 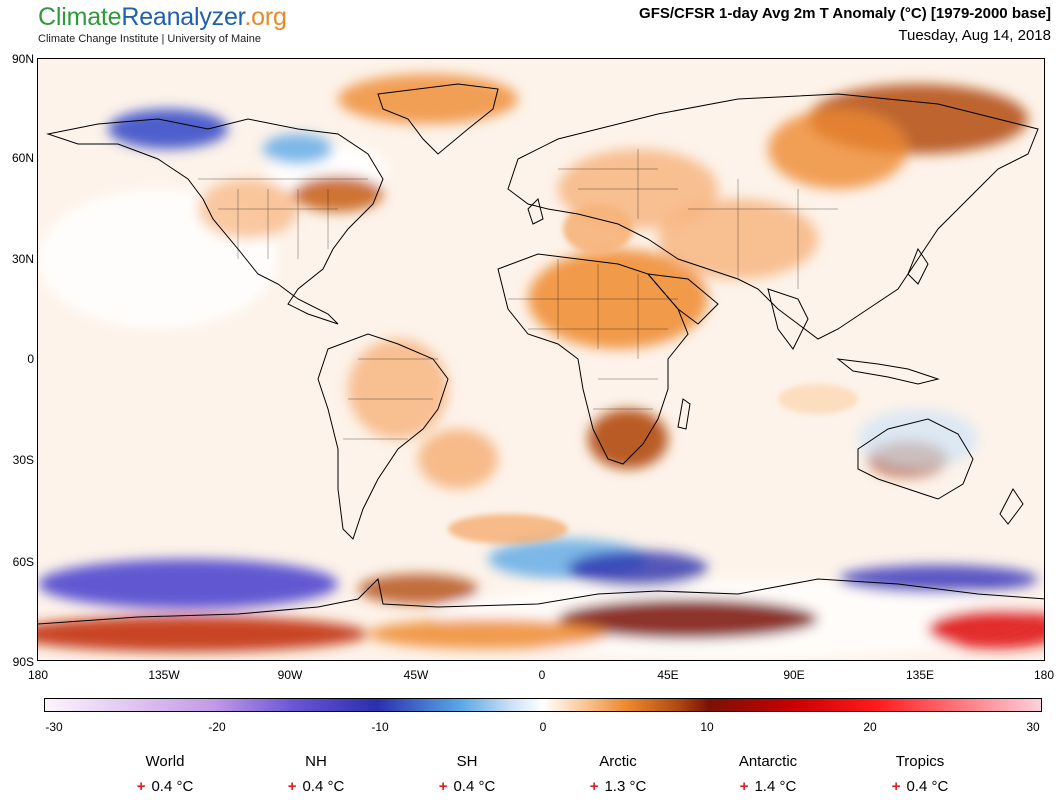 What do you see at coordinates (380, 727) in the screenshot?
I see `colorbar-label-m10: -10` at bounding box center [380, 727].